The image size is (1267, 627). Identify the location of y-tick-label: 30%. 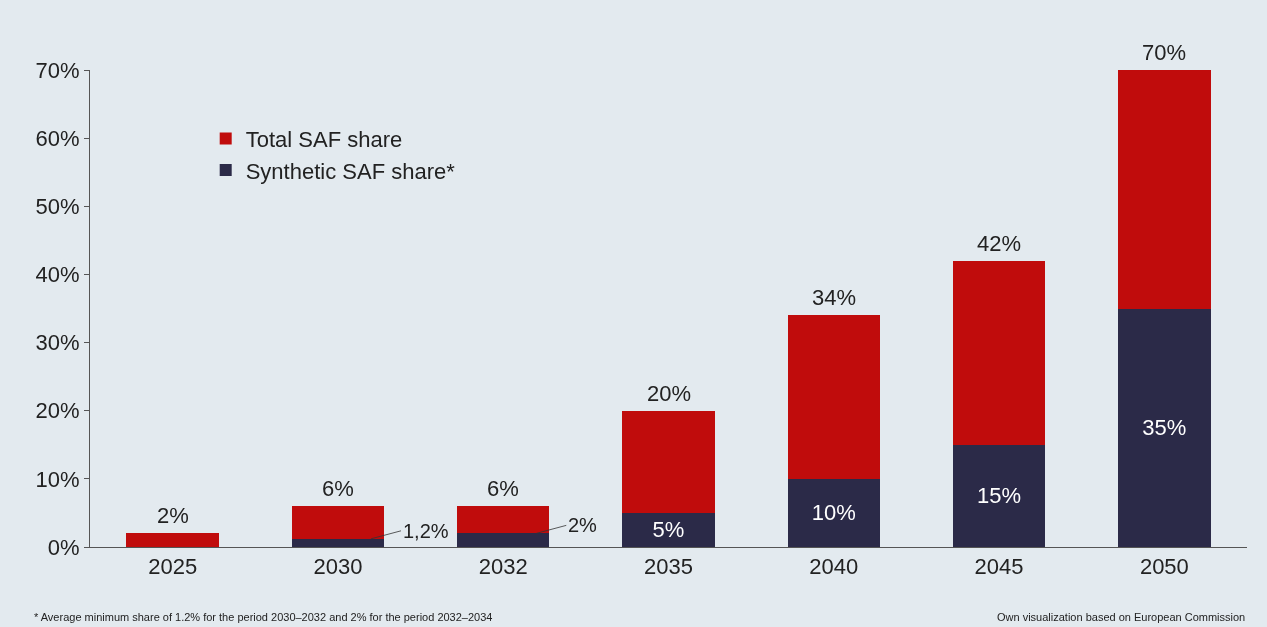
(57, 343).